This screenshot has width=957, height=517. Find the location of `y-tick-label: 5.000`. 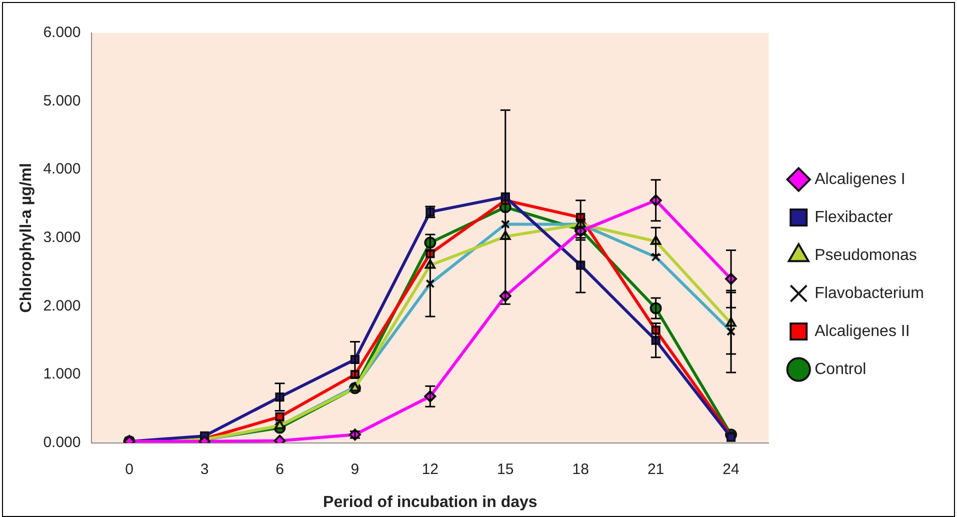

y-tick-label: 5.000 is located at coordinates (62, 101).